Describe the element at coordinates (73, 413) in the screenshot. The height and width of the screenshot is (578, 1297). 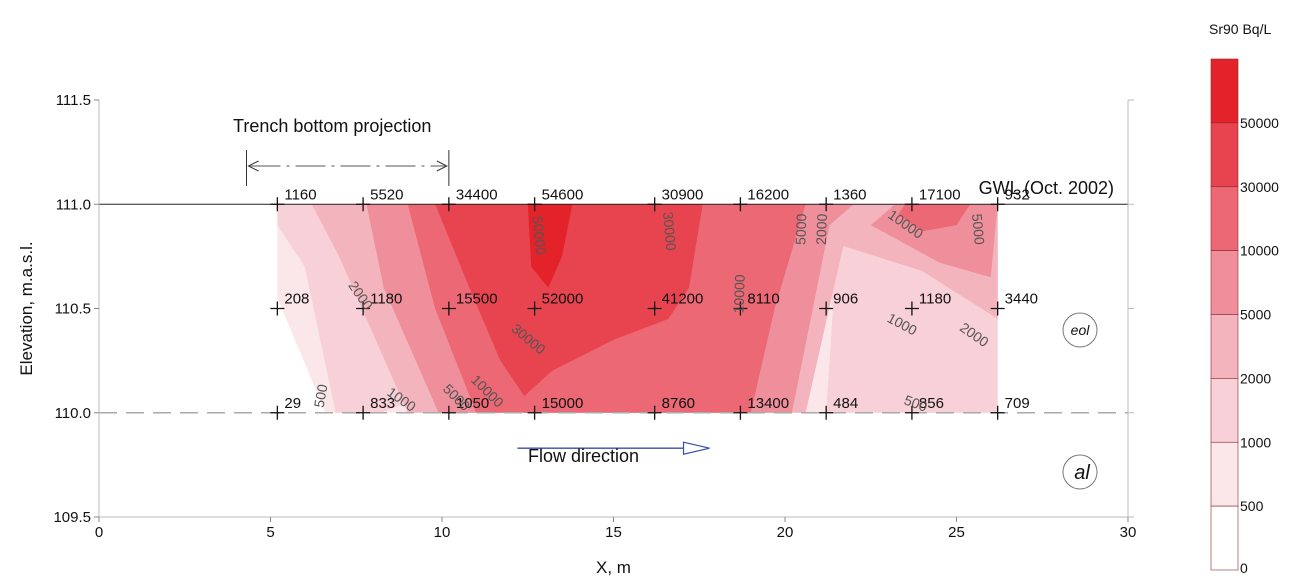
I see `y-tick-label: 110.0` at that location.